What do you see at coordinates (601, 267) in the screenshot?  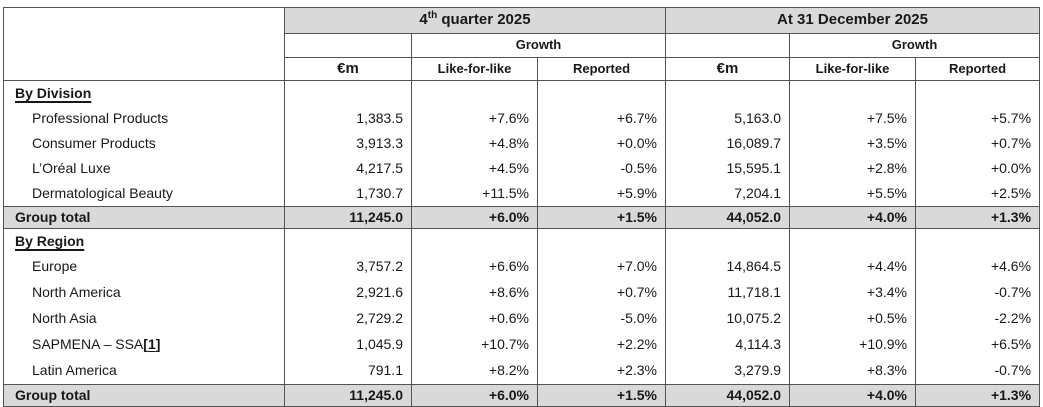 I see `cell-q4-reported: +7.0%` at bounding box center [601, 267].